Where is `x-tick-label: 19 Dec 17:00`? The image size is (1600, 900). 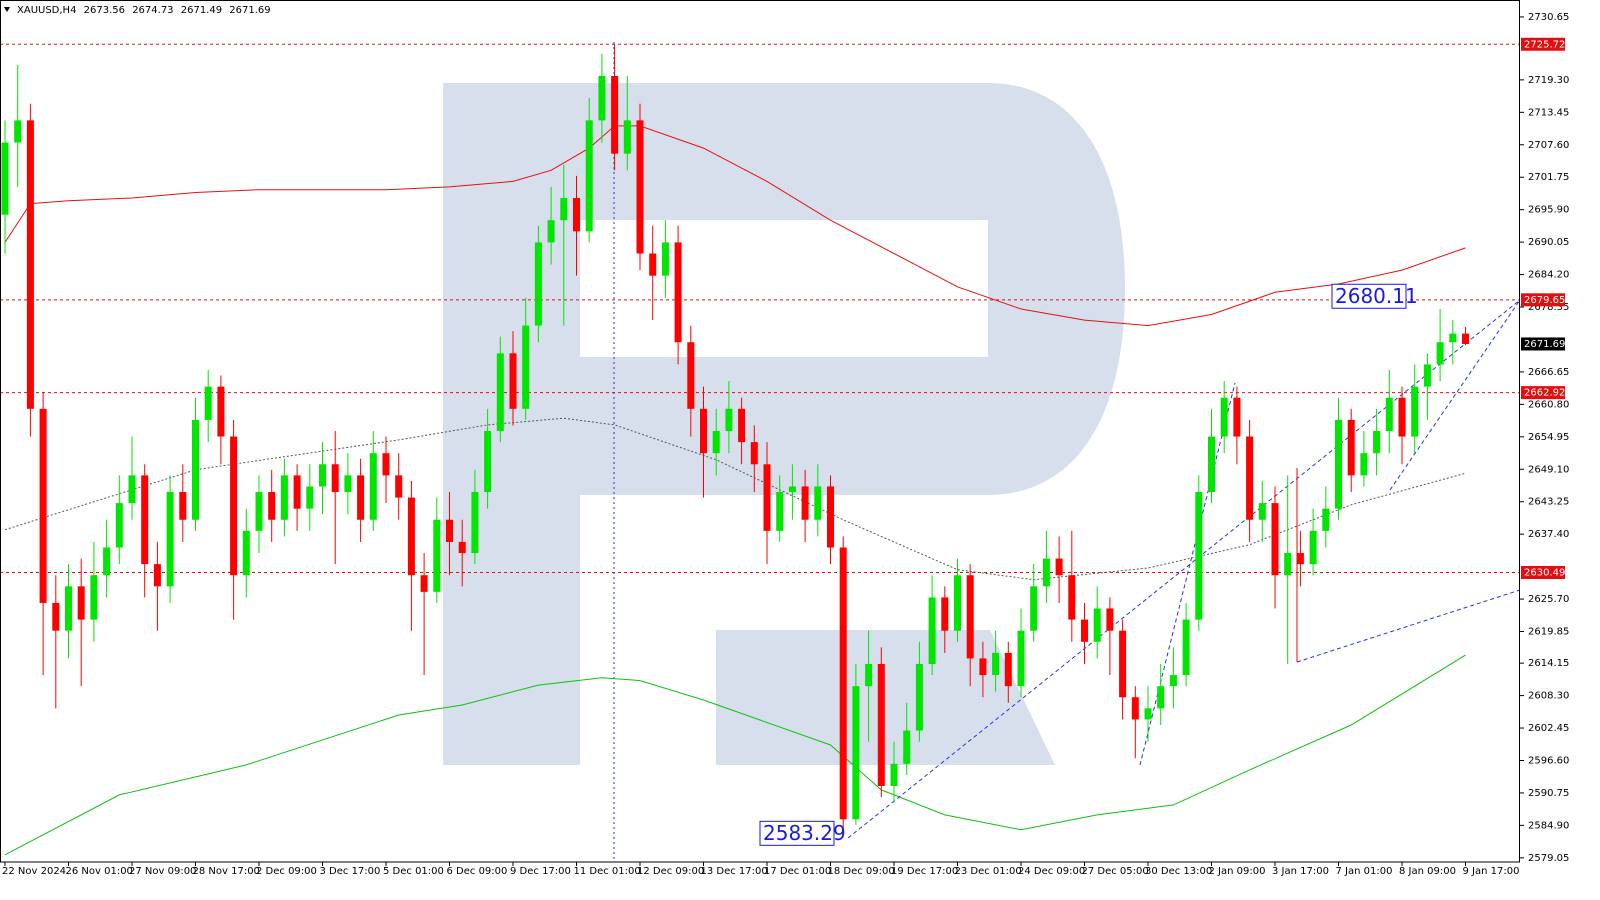 x-tick-label: 19 Dec 17:00 is located at coordinates (924, 871).